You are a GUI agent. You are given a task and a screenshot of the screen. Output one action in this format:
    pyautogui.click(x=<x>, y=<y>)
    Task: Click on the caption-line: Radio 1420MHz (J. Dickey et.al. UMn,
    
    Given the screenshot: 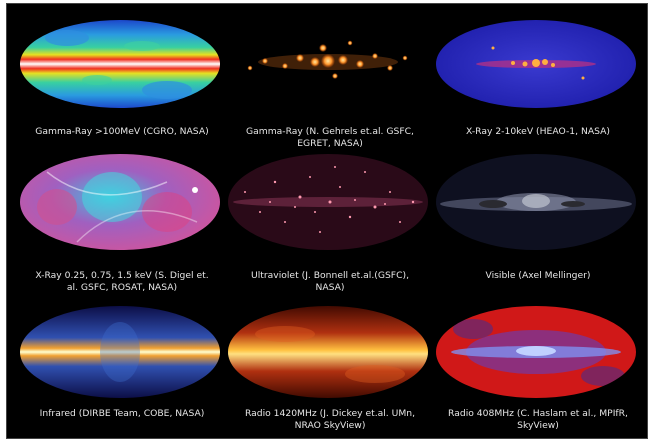 What is the action you would take?
    pyautogui.click(x=330, y=413)
    